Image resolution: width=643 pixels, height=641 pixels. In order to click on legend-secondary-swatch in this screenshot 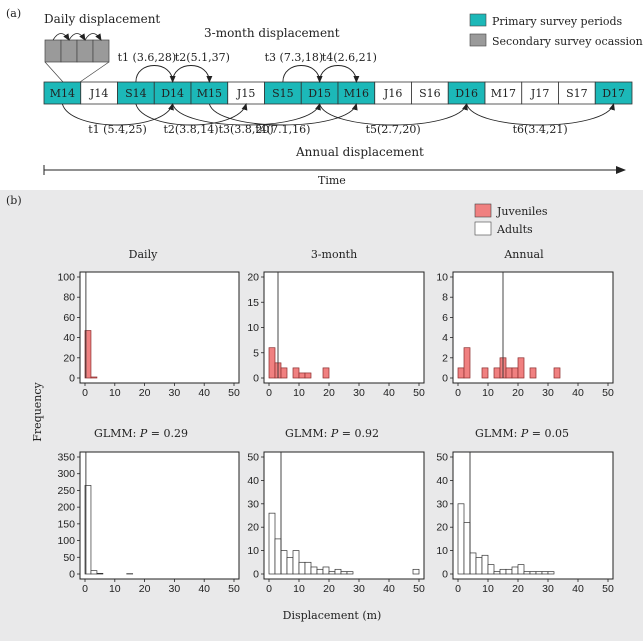, I will do `click(478, 40)`.